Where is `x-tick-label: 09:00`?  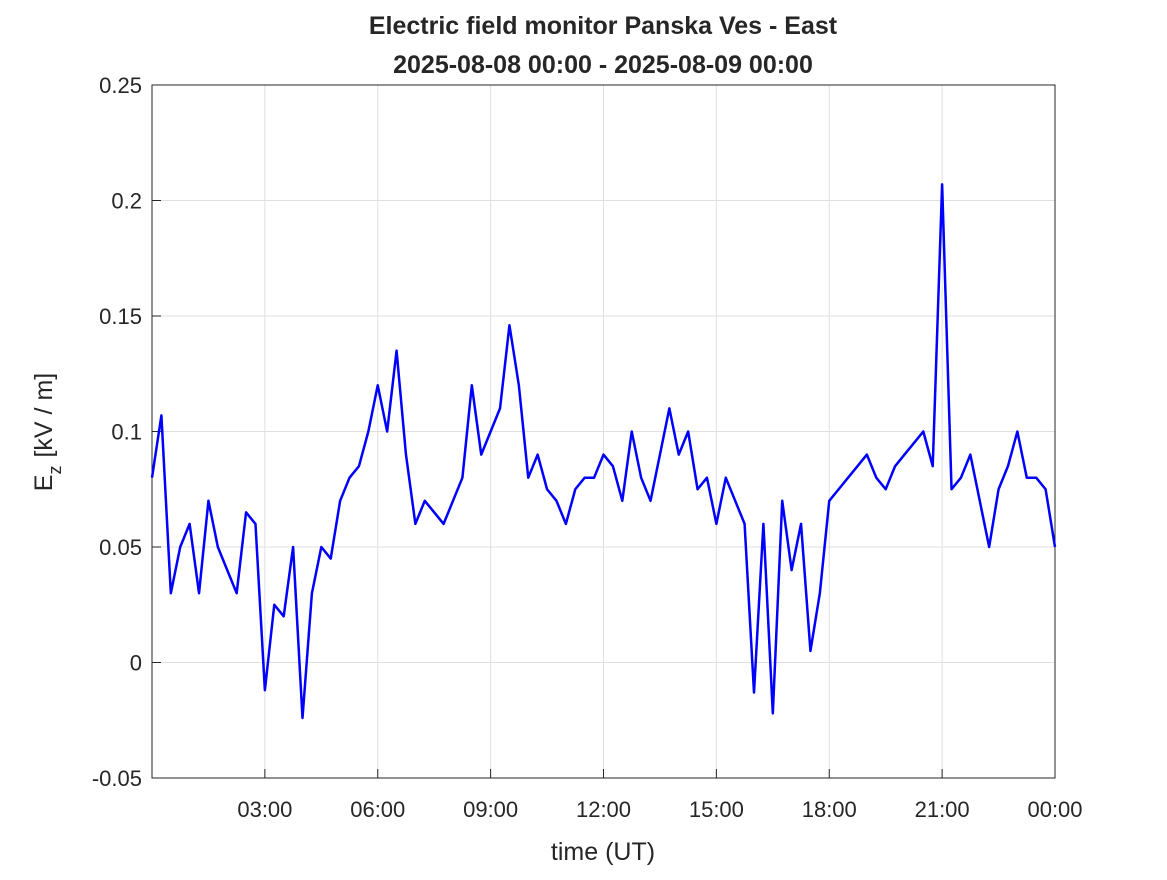 x-tick-label: 09:00 is located at coordinates (490, 809).